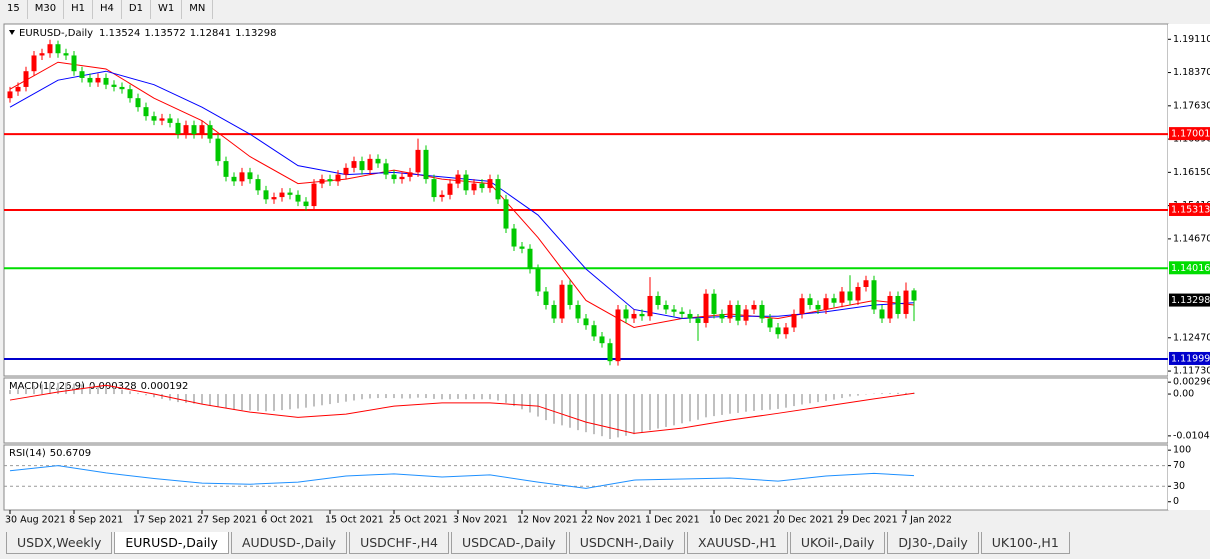 The width and height of the screenshot is (1210, 559). What do you see at coordinates (167, 9) in the screenshot?
I see `timeframe-button: W1` at bounding box center [167, 9].